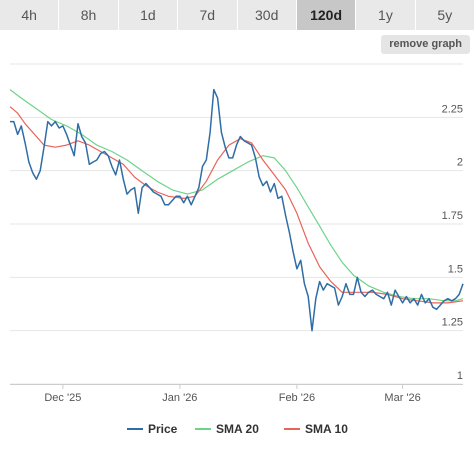  I want to click on tab-1y: 1y, so click(386, 15).